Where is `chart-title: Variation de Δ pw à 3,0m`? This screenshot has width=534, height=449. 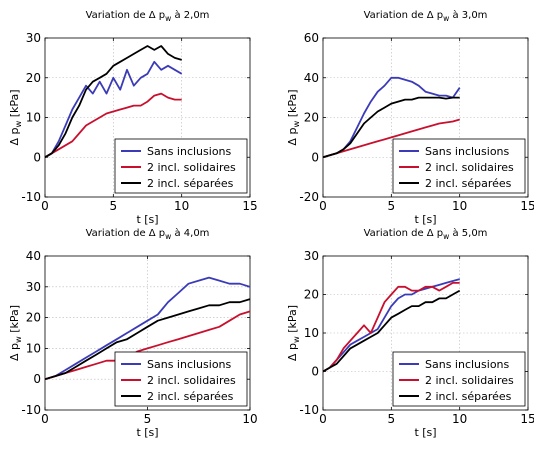
chart-title: Variation de Δ pw à 3,0m is located at coordinates (426, 16).